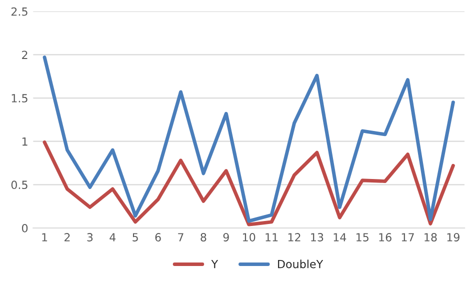  I want to click on x-tick-label: 3, so click(90, 237).